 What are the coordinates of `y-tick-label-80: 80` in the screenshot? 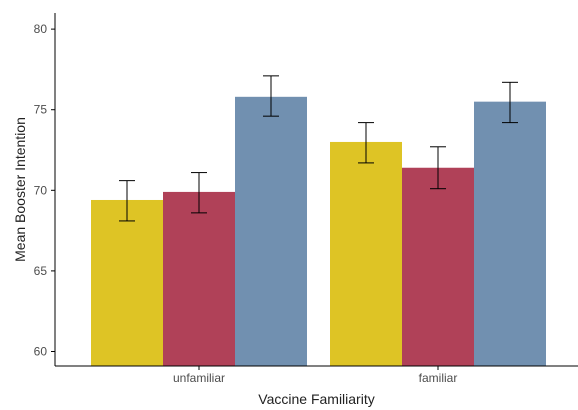 It's located at (41, 29).